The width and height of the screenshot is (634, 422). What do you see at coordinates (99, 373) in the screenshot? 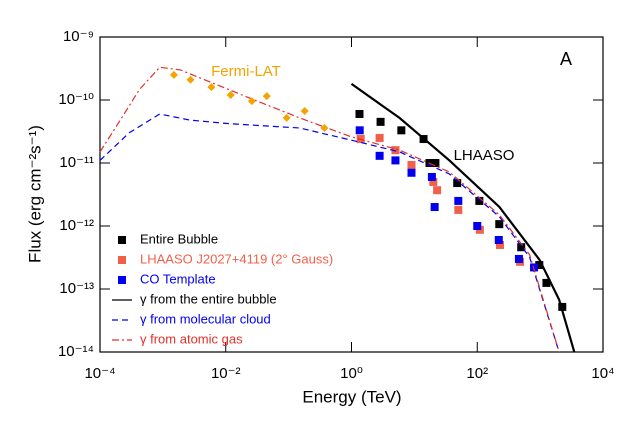
I see `x-tick-label: 10⁻⁴` at bounding box center [99, 373].